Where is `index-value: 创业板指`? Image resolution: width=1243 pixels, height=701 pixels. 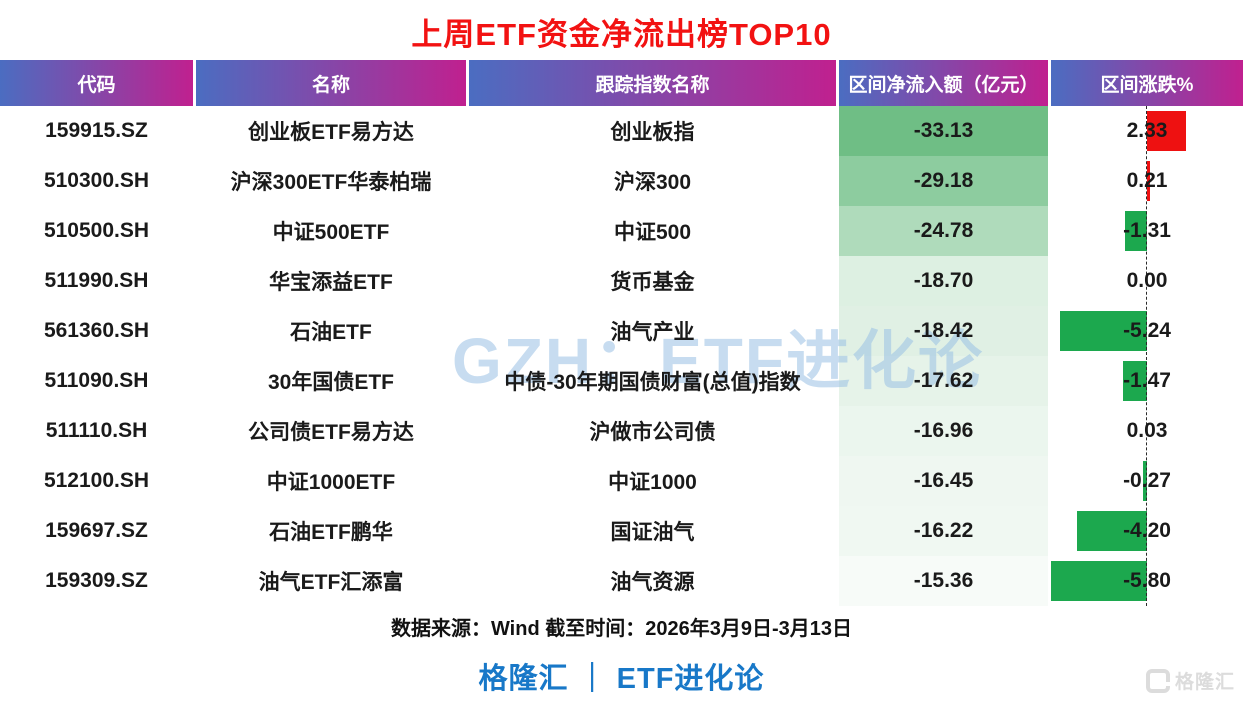
index-value: 创业板指 is located at coordinates (652, 132).